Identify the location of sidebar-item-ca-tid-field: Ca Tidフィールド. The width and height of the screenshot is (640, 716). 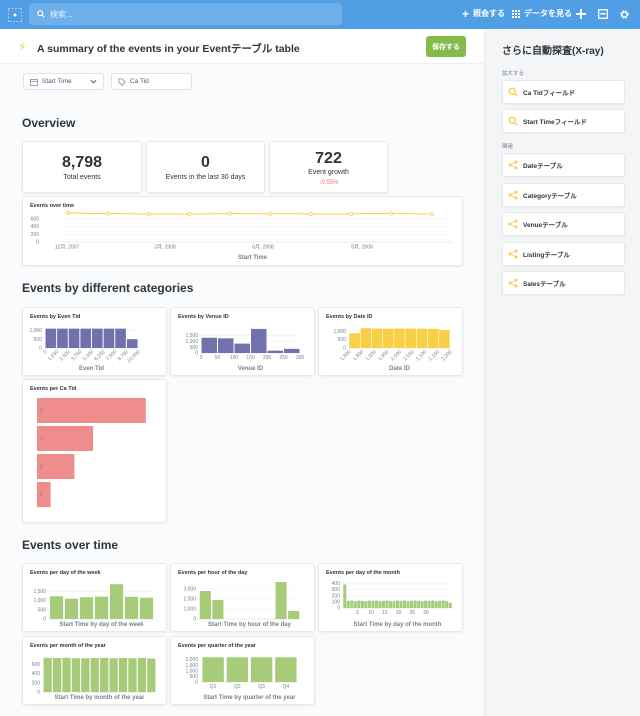
(563, 92).